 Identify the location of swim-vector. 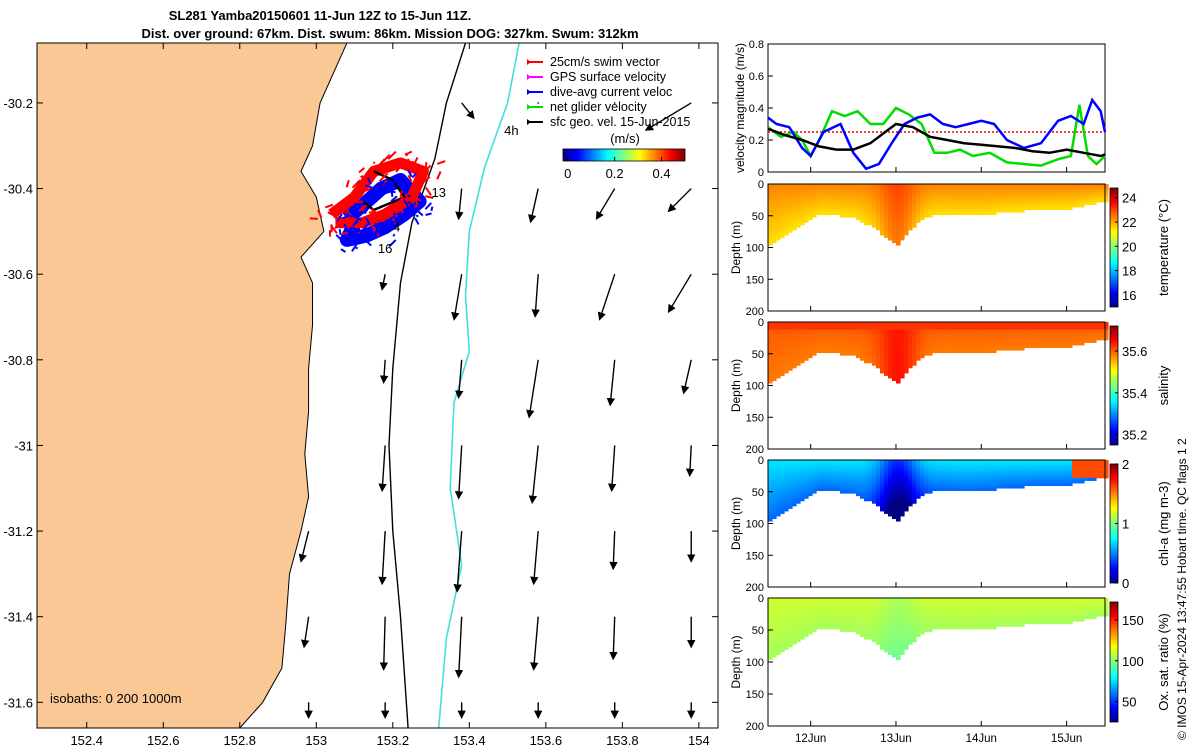
(387, 217).